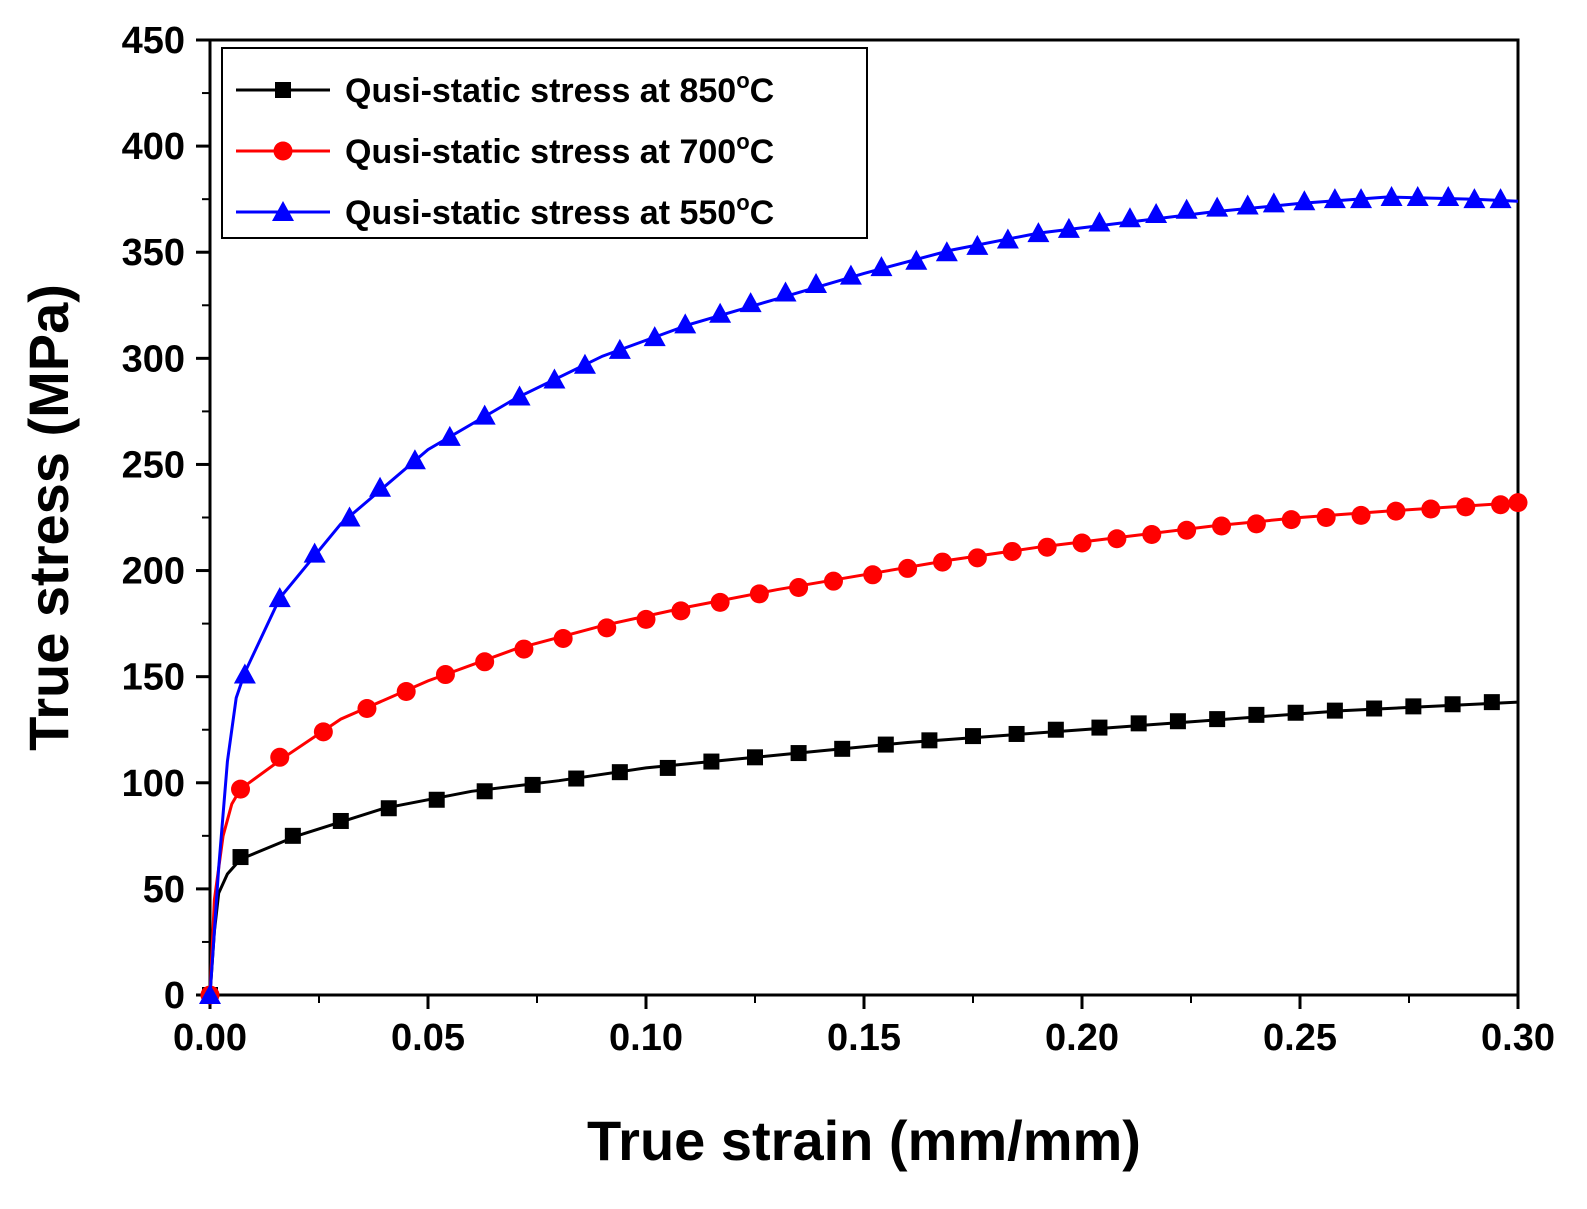  Describe the element at coordinates (48, 517) in the screenshot. I see `y-axis-title: True stress (MPa)` at that location.